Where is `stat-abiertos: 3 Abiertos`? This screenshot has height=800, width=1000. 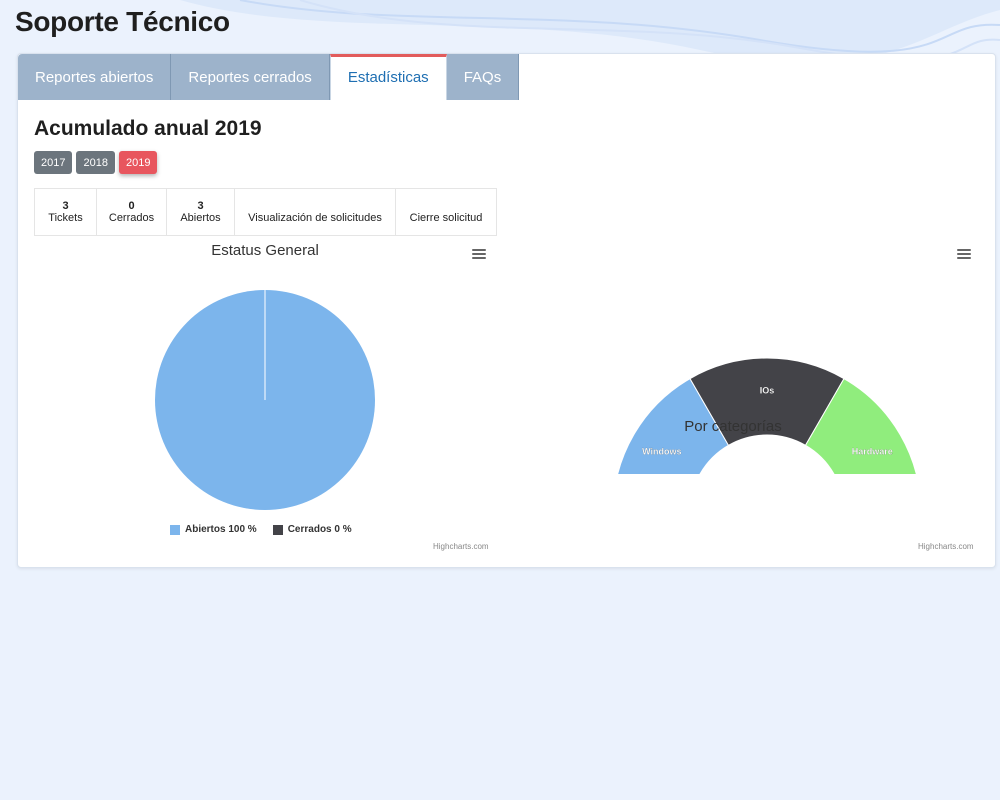
stat-abiertos: 3 Abiertos is located at coordinates (201, 212).